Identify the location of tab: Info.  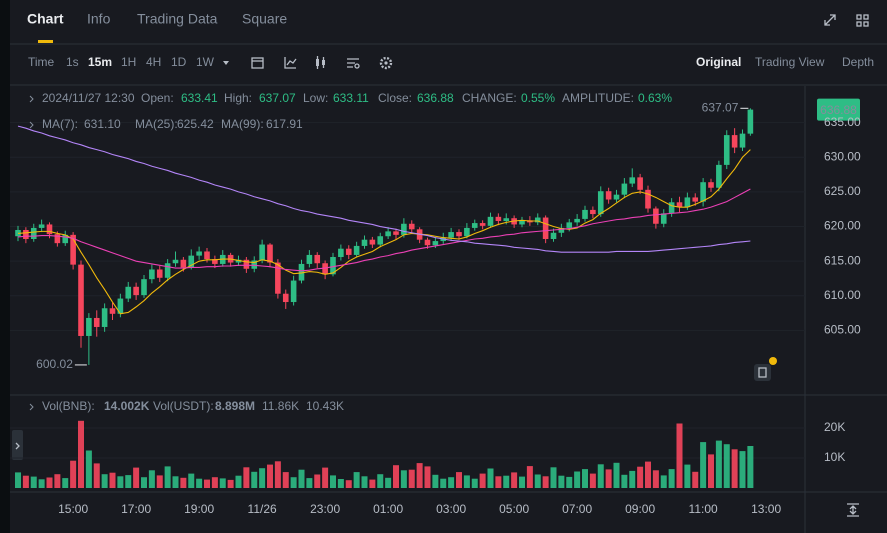
(99, 19).